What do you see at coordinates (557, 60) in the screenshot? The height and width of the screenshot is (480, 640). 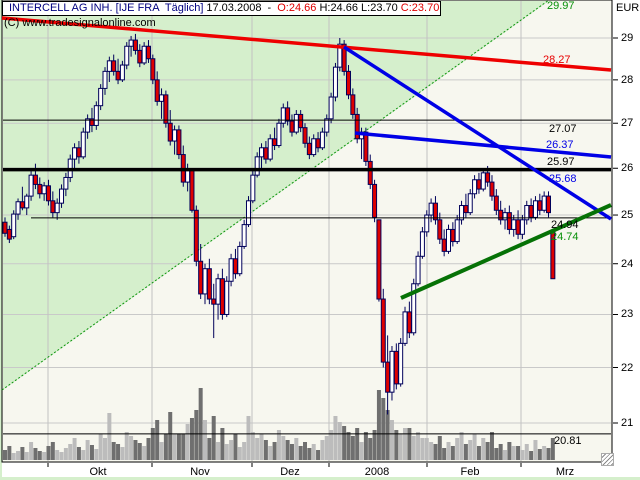 I see `price-label-28.27: 28.27` at bounding box center [557, 60].